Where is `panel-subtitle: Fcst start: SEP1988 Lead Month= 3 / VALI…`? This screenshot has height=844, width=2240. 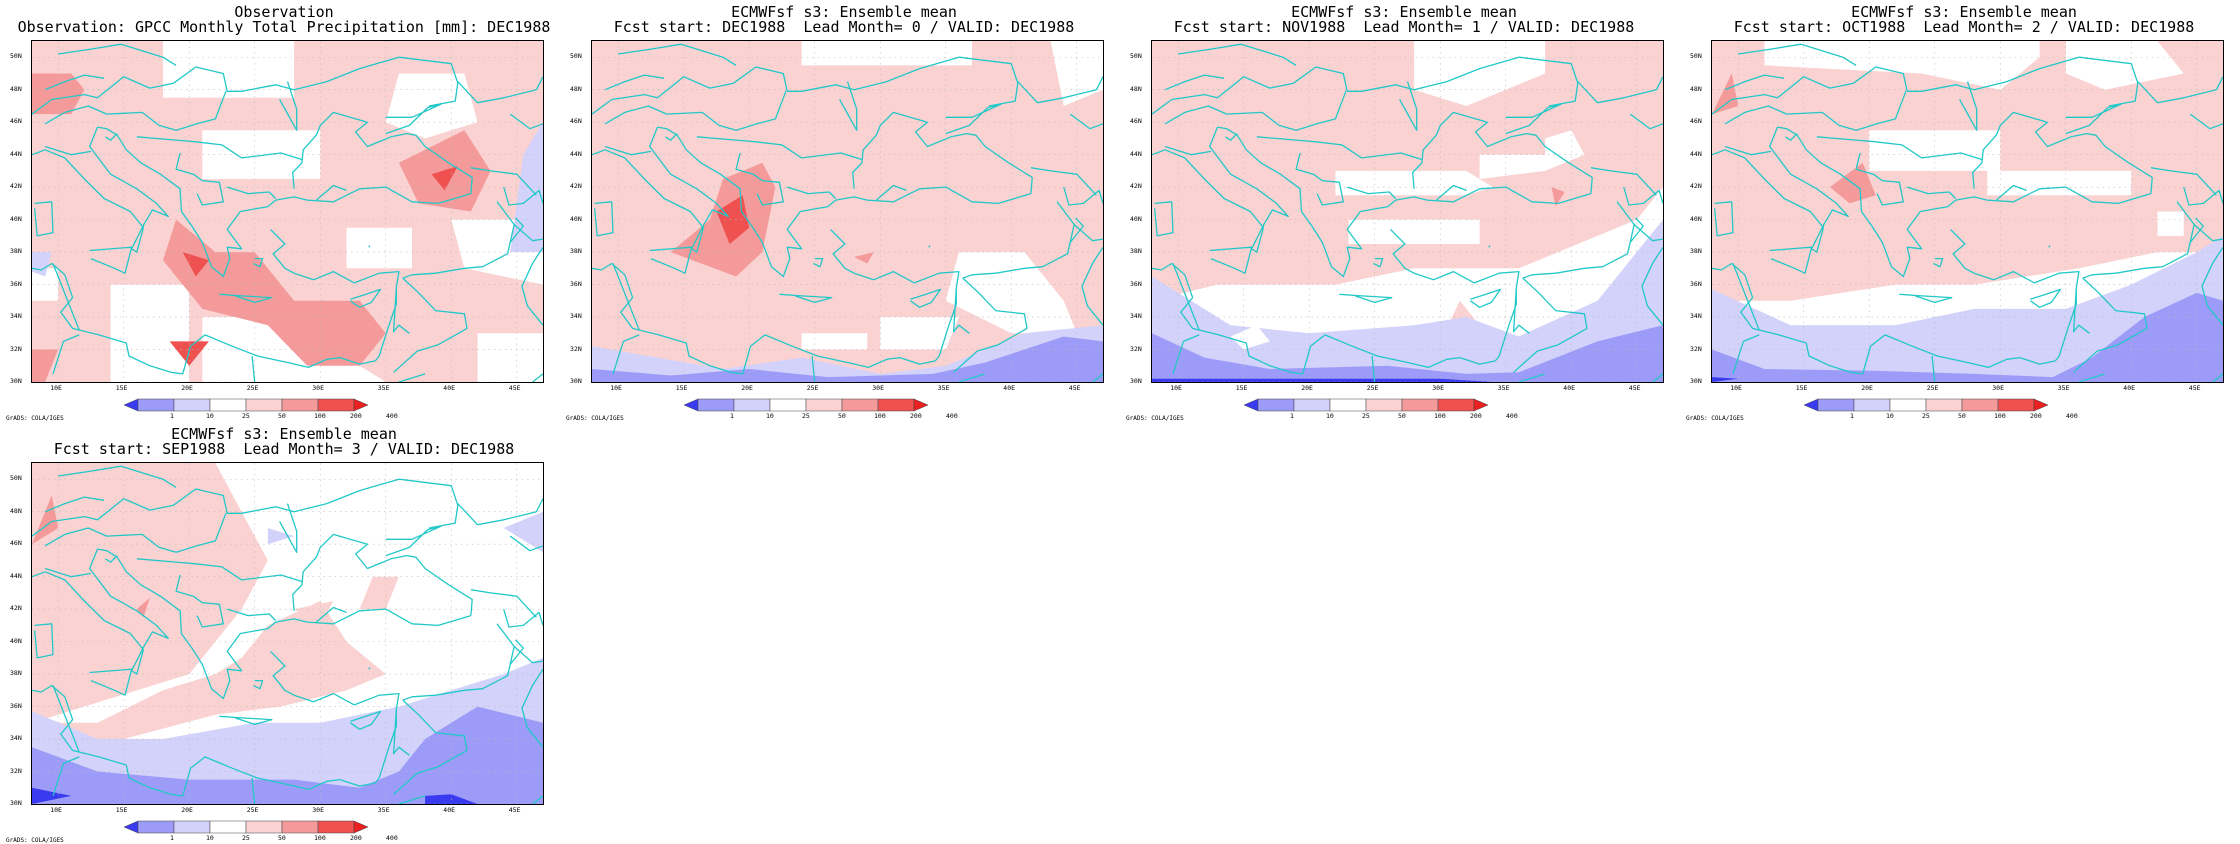
panel-subtitle: Fcst start: SEP1988 Lead Month= 3 / VALI… is located at coordinates (284, 449).